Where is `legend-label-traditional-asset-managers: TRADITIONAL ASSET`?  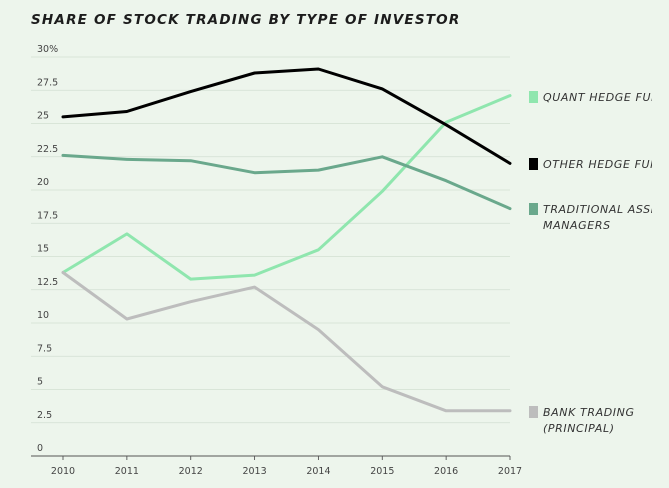 legend-label-traditional-asset-managers: TRADITIONAL ASSET is located at coordinates (604, 209).